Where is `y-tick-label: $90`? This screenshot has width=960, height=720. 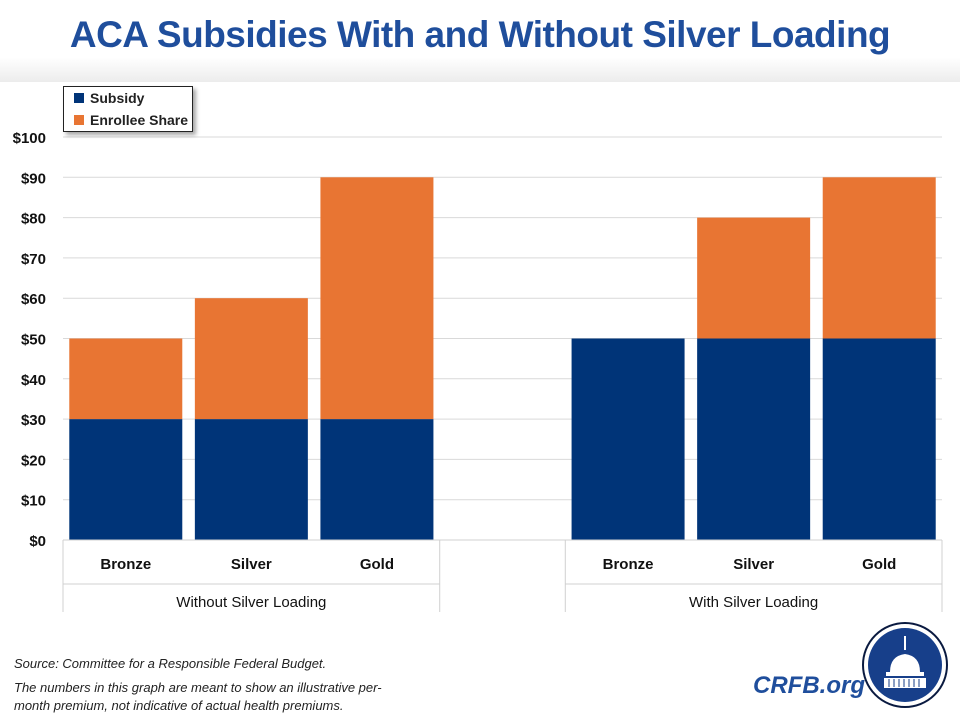 y-tick-label: $90 is located at coordinates (33, 178).